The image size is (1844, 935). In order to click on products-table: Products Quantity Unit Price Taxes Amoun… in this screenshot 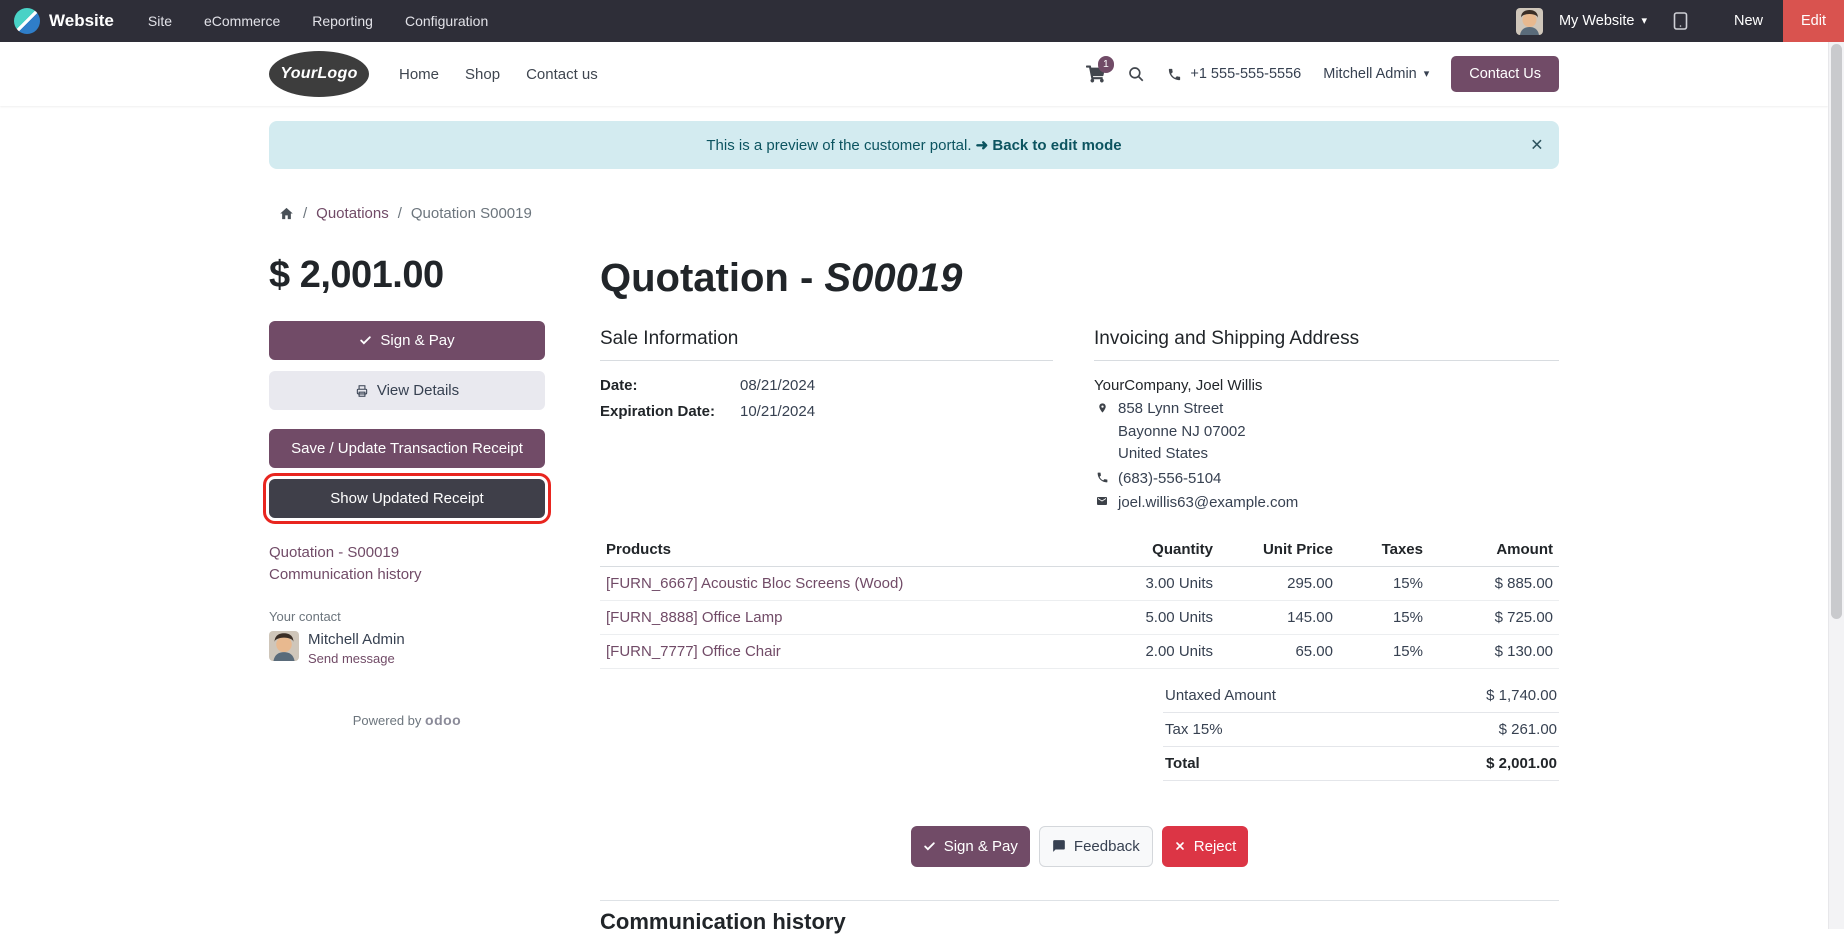, I will do `click(1079, 600)`.